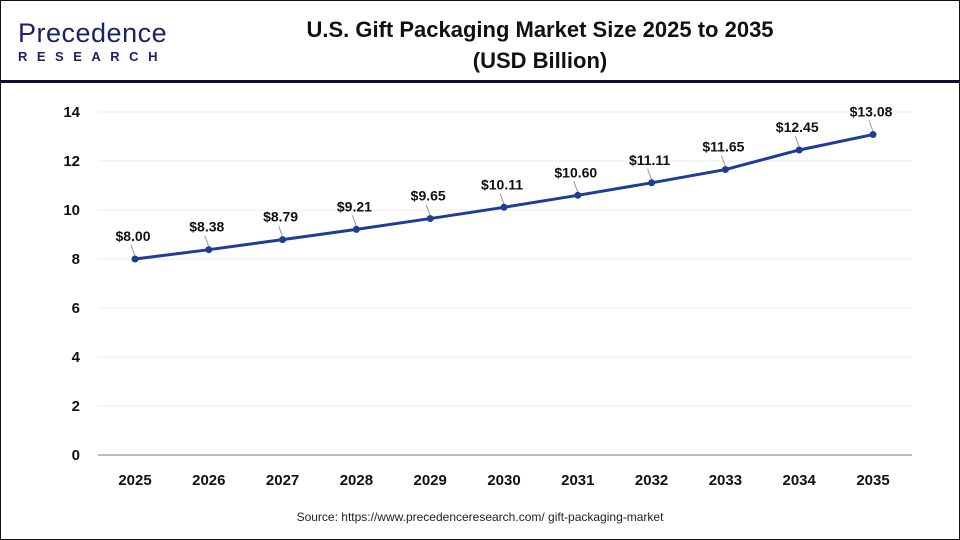 The height and width of the screenshot is (540, 960). I want to click on x-tick-label: 2027, so click(282, 480).